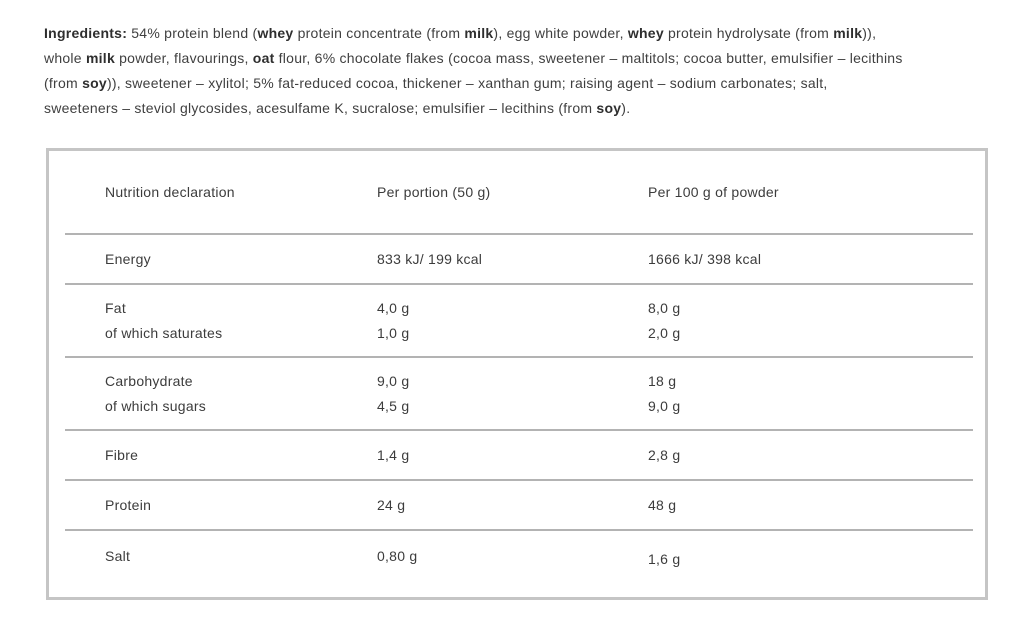  What do you see at coordinates (149, 380) in the screenshot?
I see `nutrient-name: Carbohydrate` at bounding box center [149, 380].